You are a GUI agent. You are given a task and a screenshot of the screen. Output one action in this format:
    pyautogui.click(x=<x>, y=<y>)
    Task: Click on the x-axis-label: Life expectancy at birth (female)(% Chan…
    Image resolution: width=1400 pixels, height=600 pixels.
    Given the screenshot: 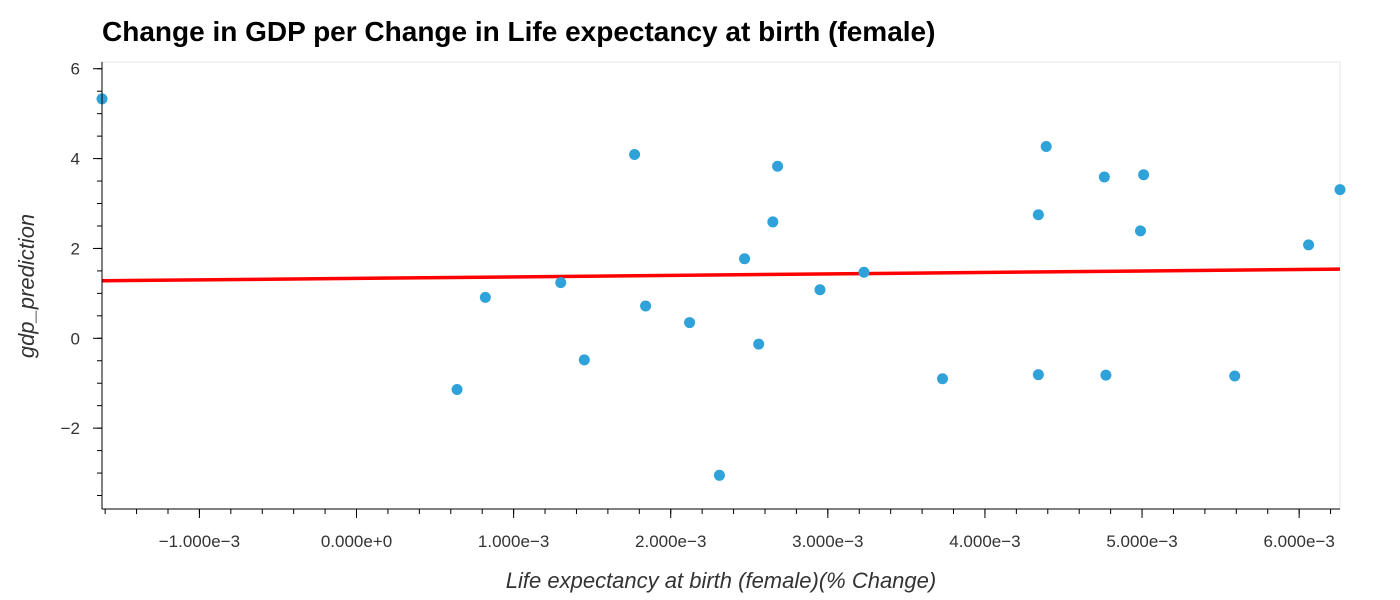 What is the action you would take?
    pyautogui.click(x=721, y=580)
    